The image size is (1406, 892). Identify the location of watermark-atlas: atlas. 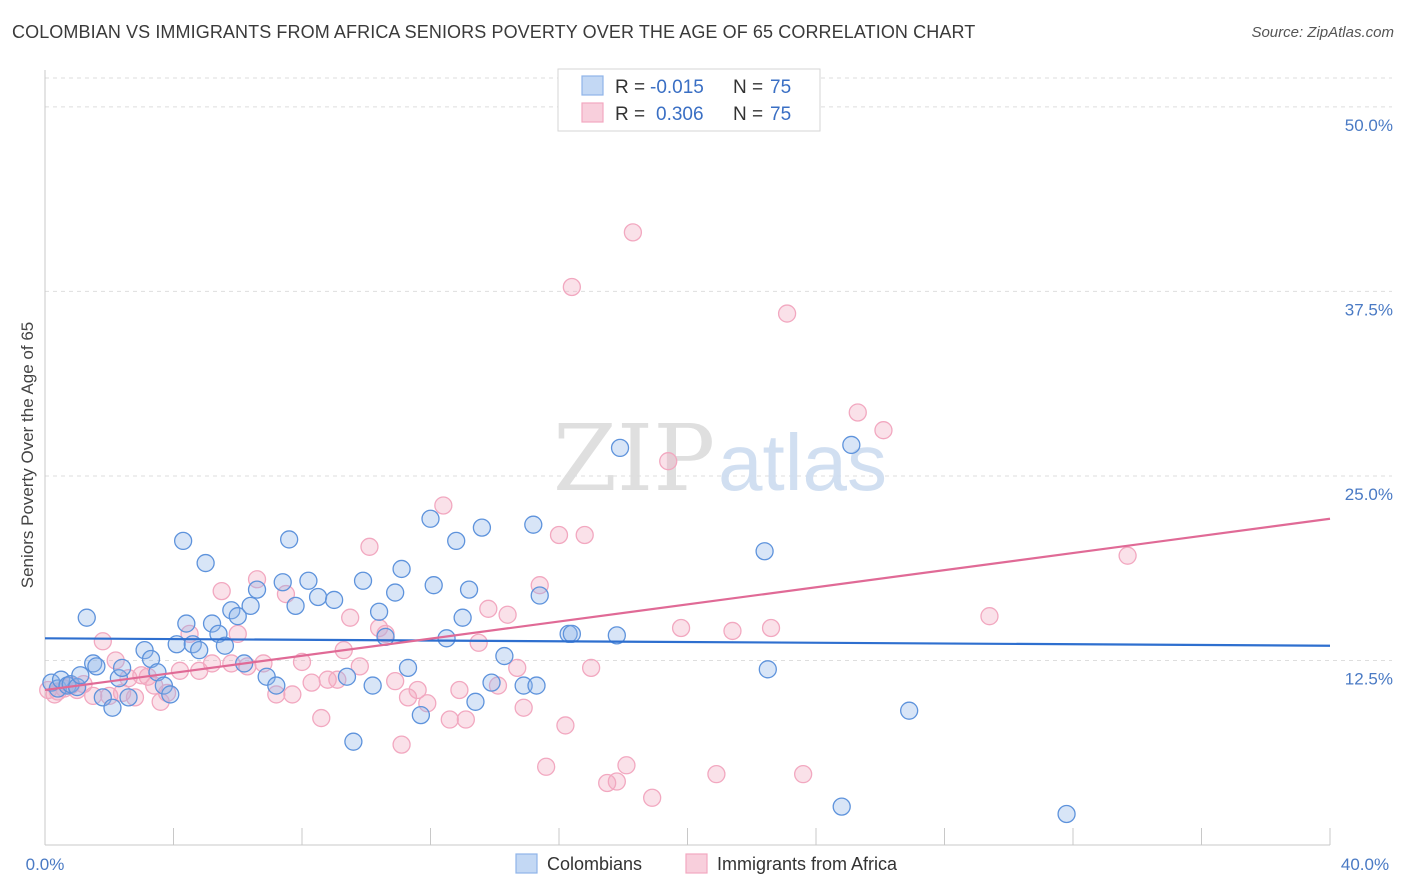
(802, 462).